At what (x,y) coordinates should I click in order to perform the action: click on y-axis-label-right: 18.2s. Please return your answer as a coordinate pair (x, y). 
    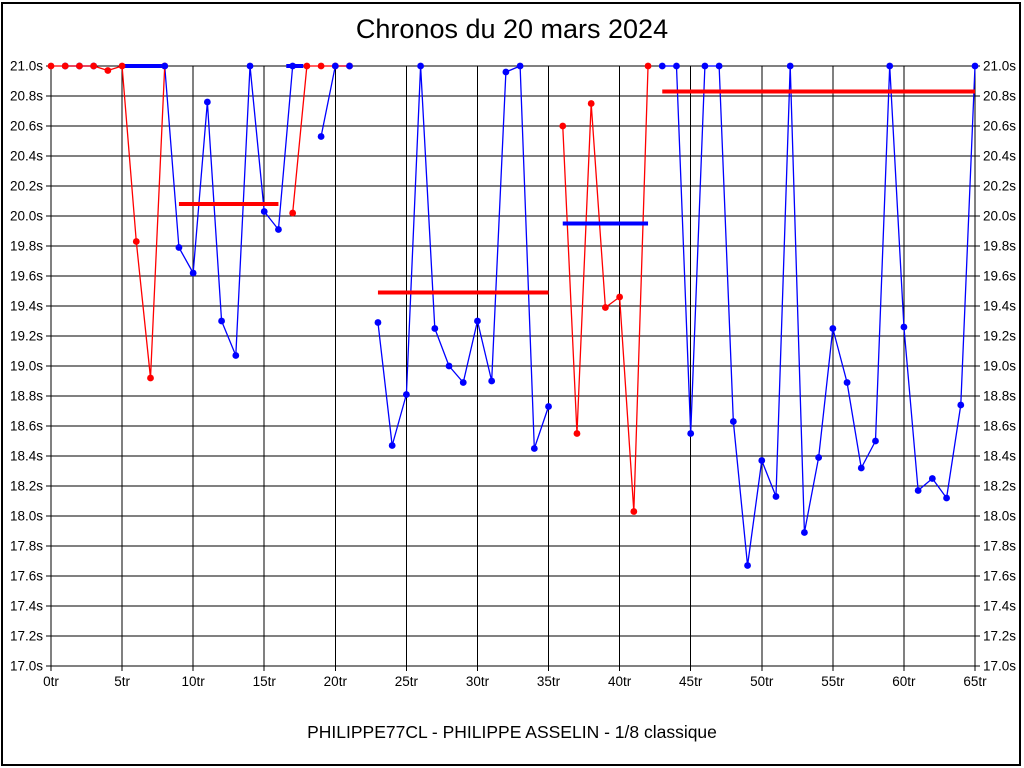
    Looking at the image, I should click on (999, 486).